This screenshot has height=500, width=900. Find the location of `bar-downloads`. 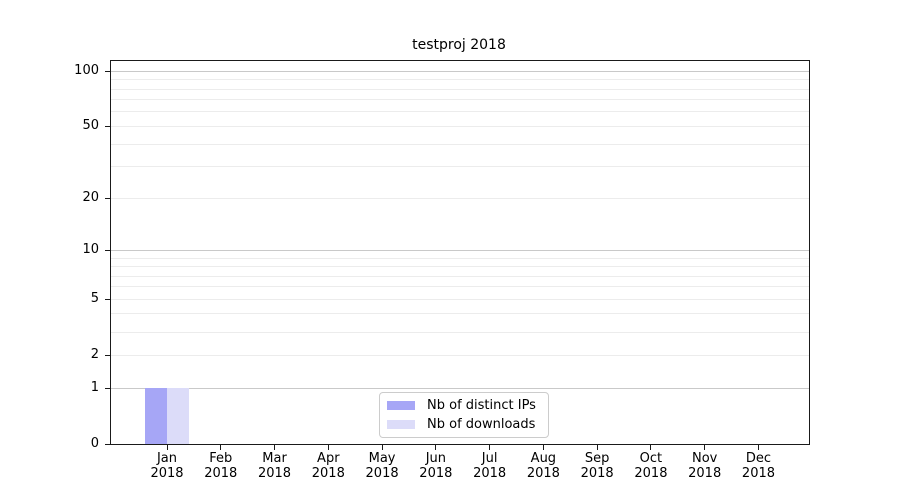

bar-downloads is located at coordinates (178, 416).